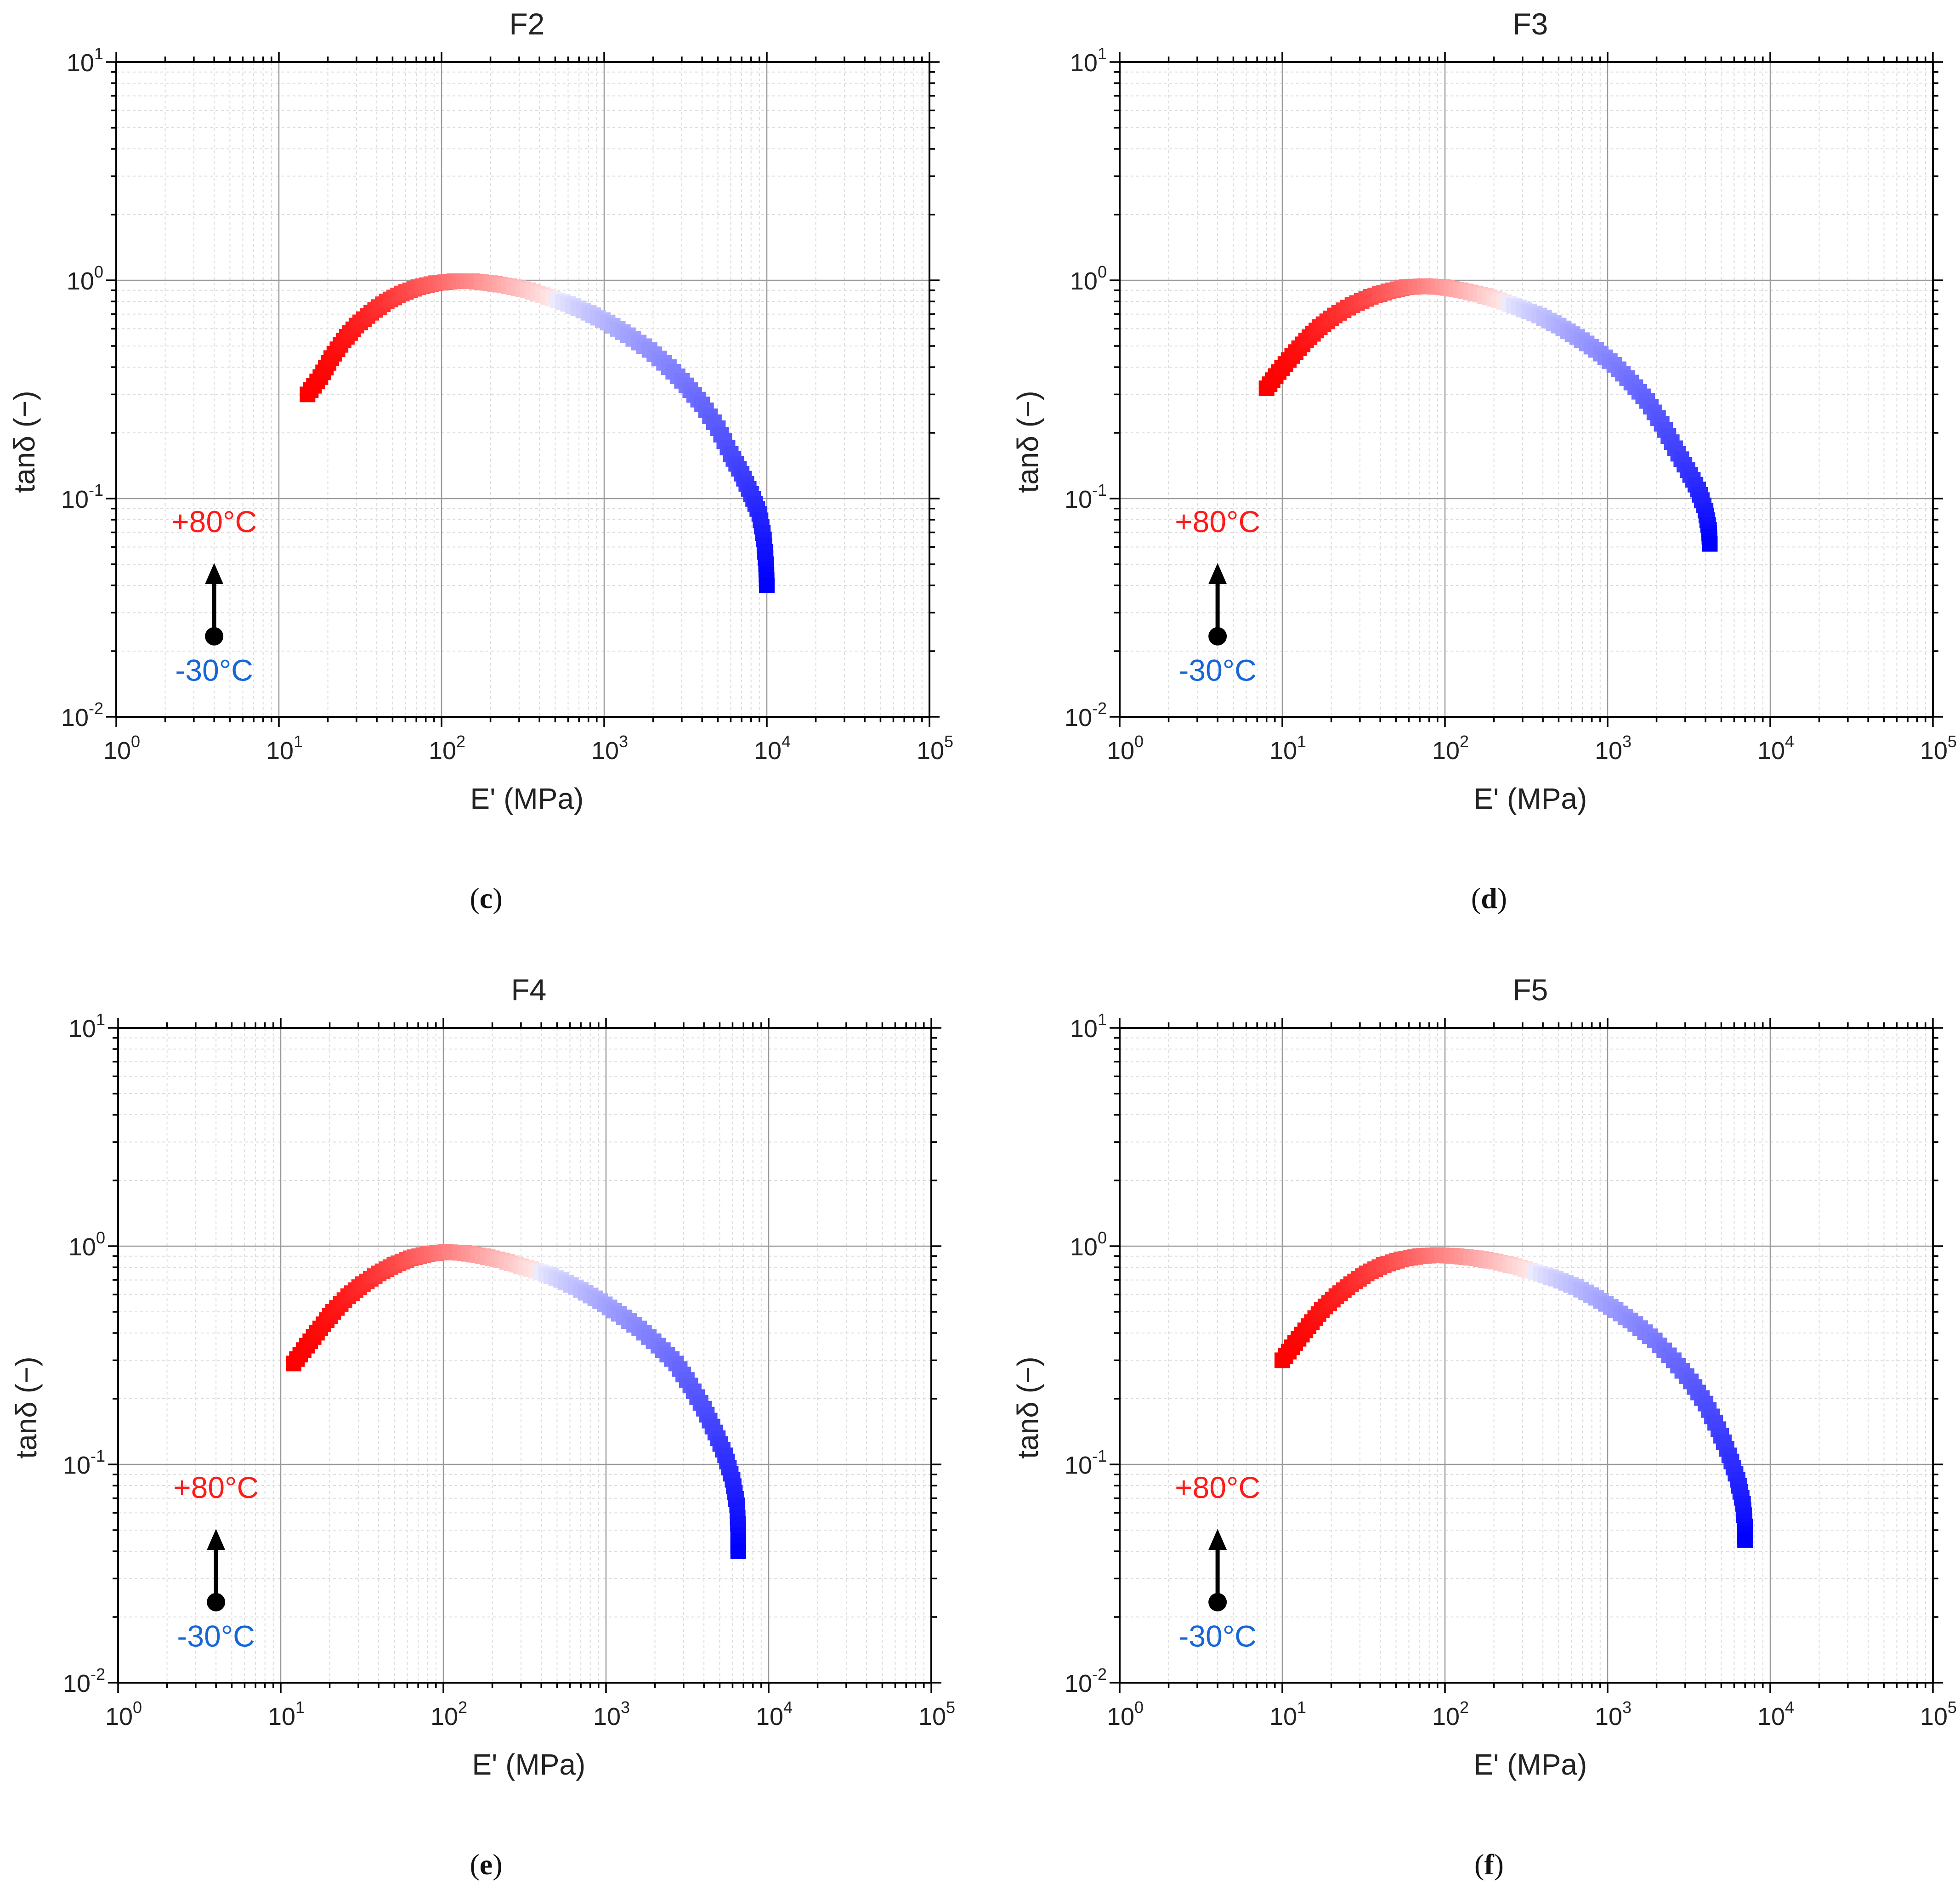 Image resolution: width=1960 pixels, height=1889 pixels. Describe the element at coordinates (527, 24) in the screenshot. I see `chart-title: F2` at that location.